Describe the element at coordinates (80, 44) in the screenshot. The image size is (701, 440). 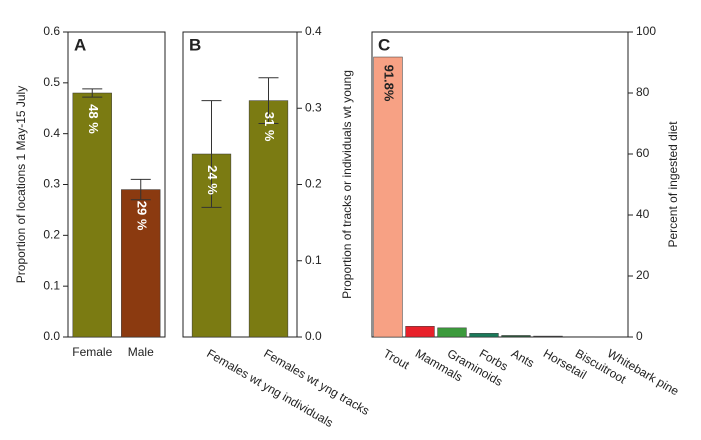
I see `panel-label: A` at that location.